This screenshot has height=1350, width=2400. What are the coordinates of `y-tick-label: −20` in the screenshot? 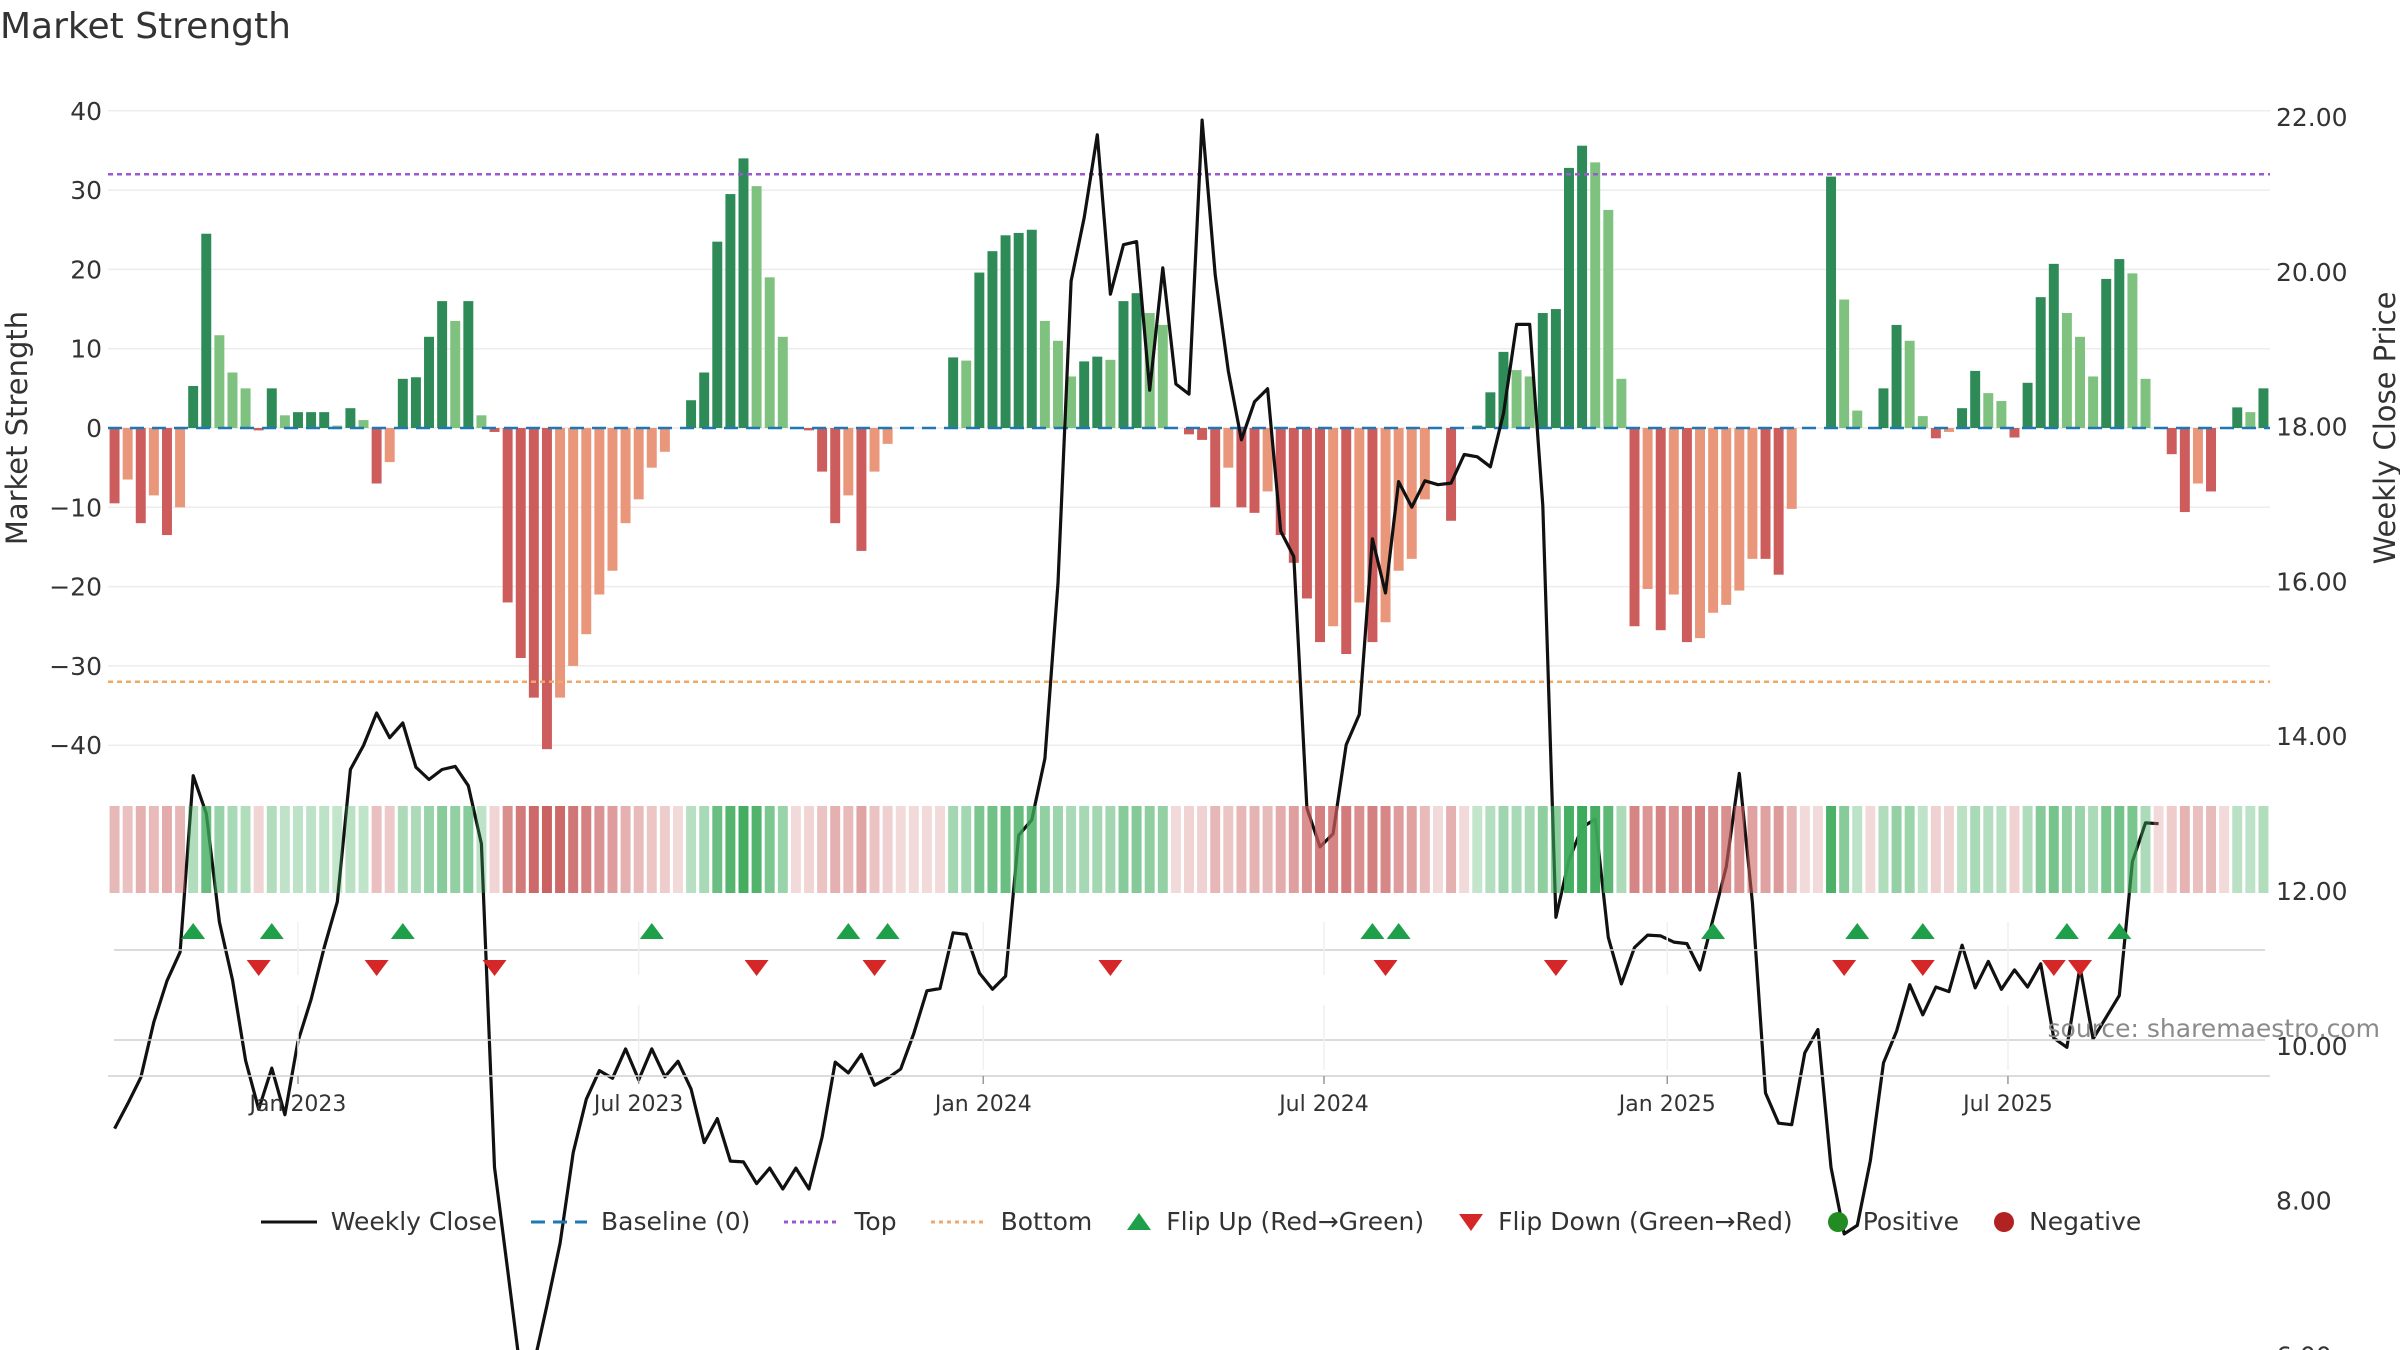 It's located at (75, 587).